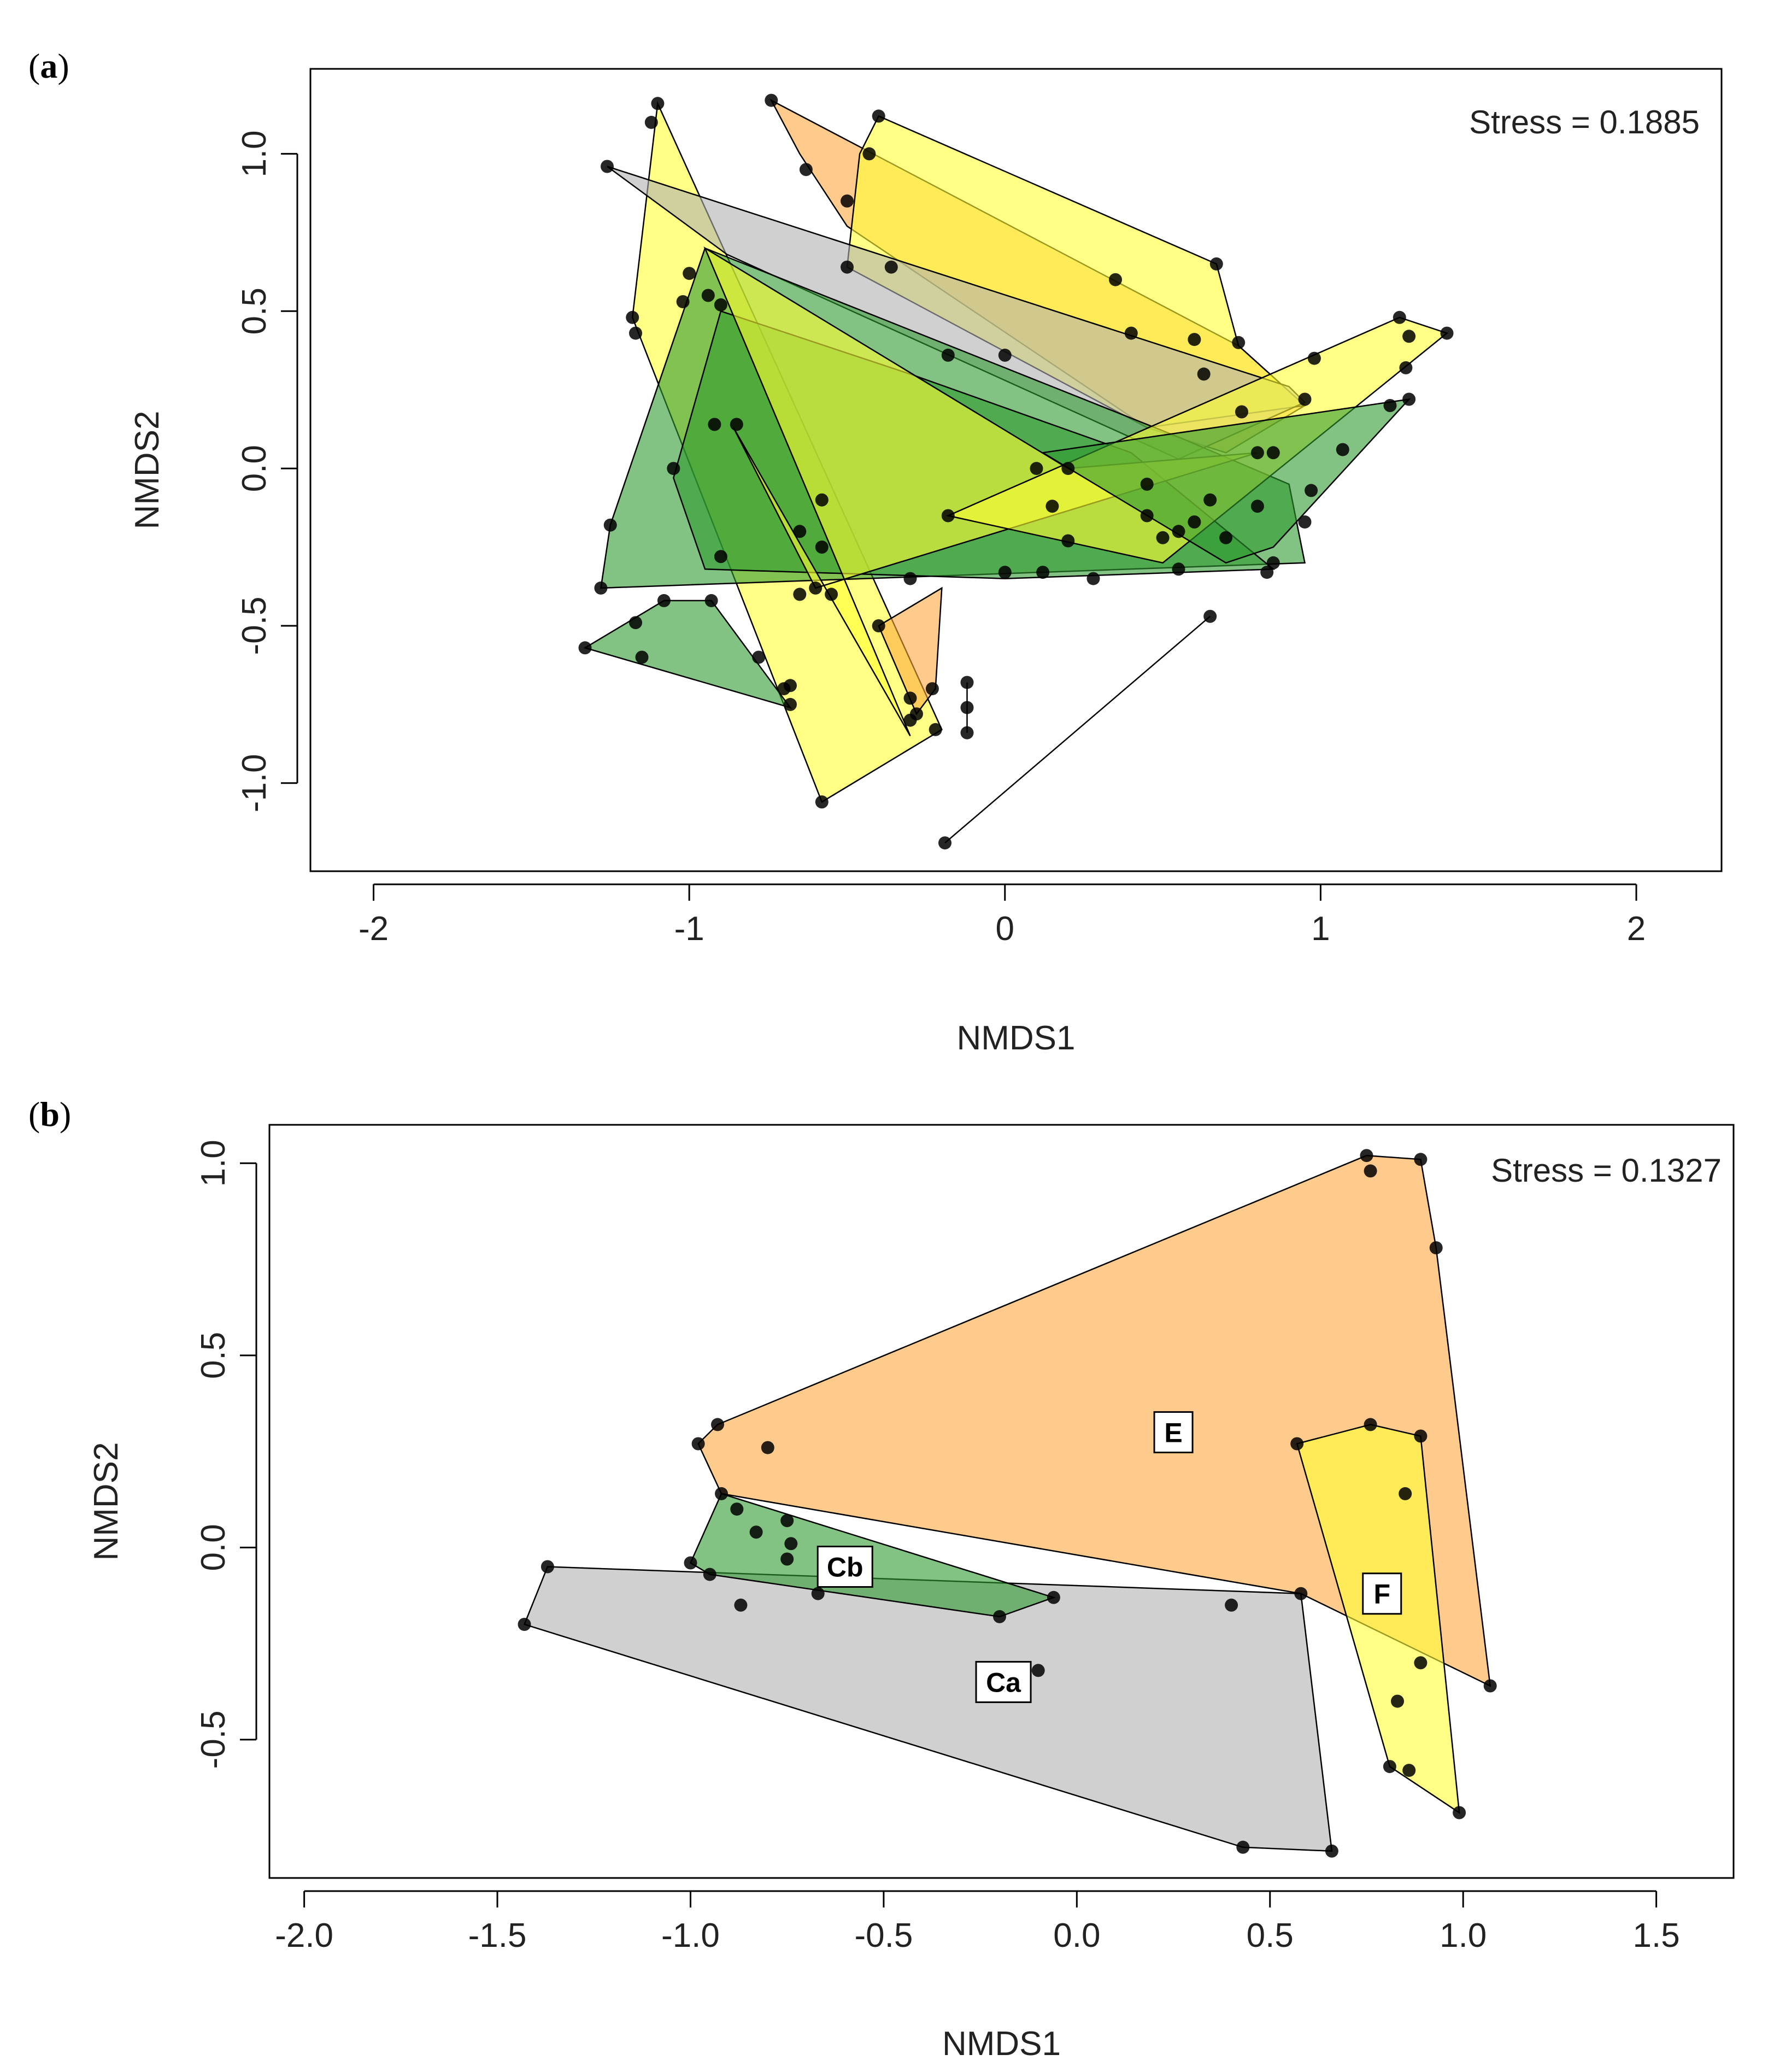 The height and width of the screenshot is (2072, 1774). What do you see at coordinates (844, 1567) in the screenshot?
I see `group-label-cb: Cb` at bounding box center [844, 1567].